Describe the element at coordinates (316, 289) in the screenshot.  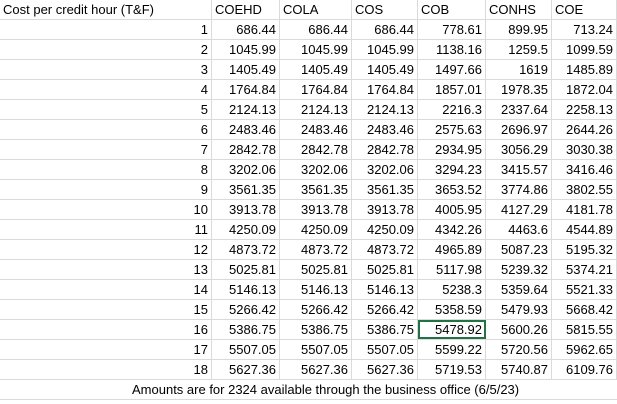
I see `cost-cell-cola: 5146.13` at that location.